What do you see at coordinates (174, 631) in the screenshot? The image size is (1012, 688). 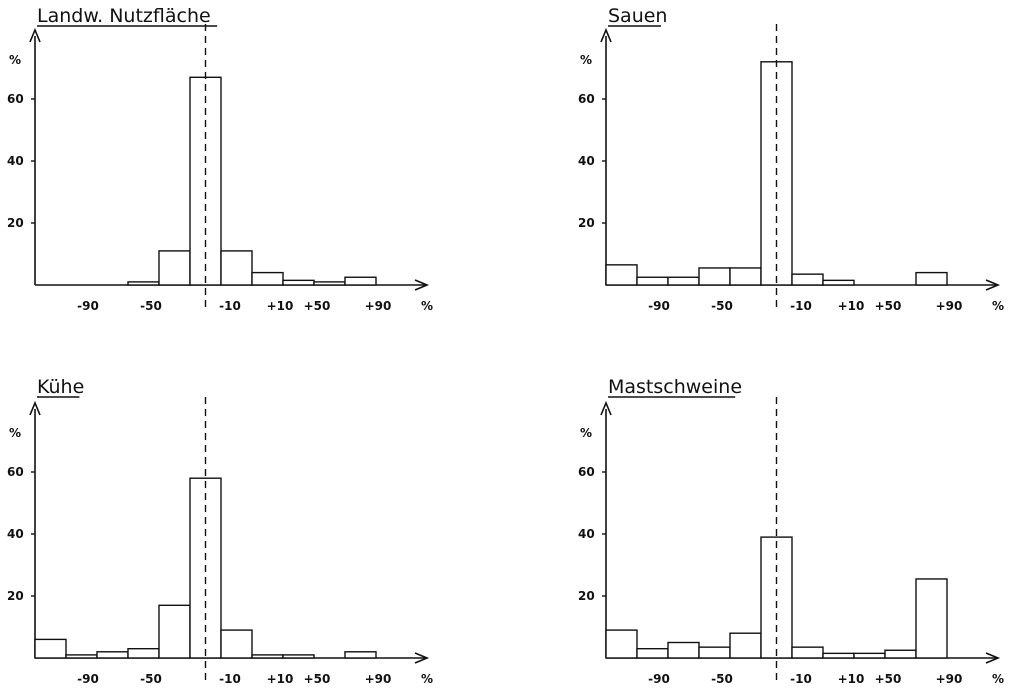 I see `panel3-bar--30` at bounding box center [174, 631].